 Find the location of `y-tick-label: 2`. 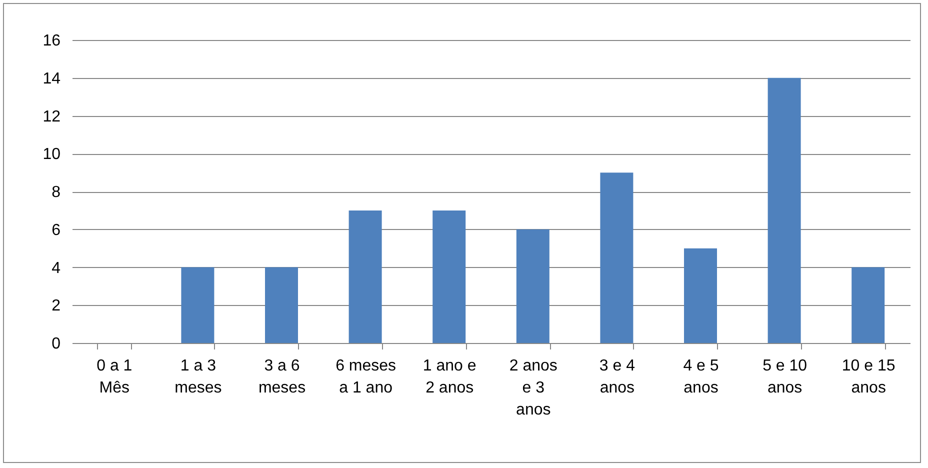

y-tick-label: 2 is located at coordinates (56, 306).